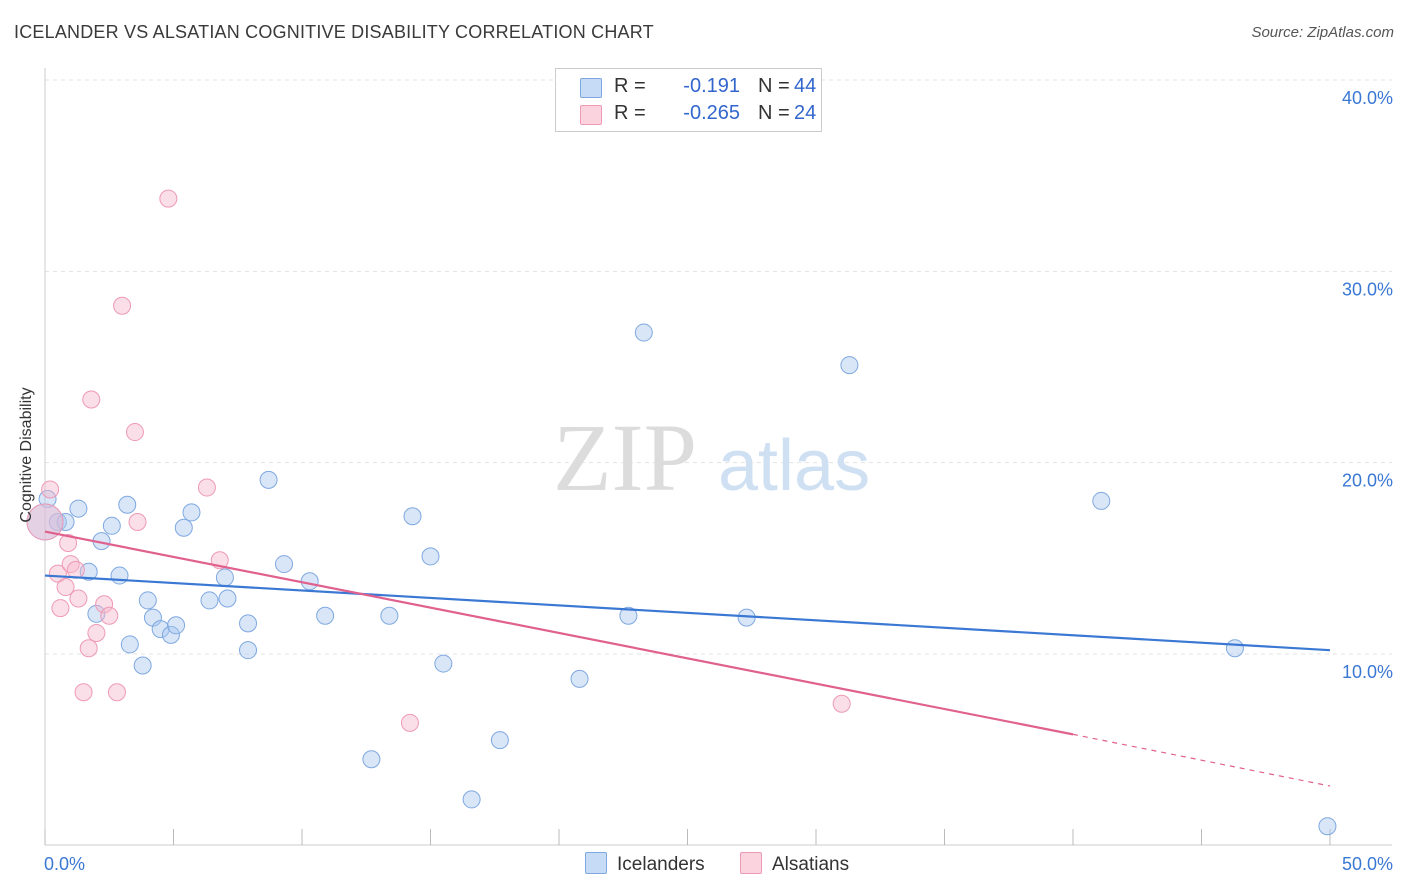  I want to click on alsatians-trend-extension, so click(1201, 760).